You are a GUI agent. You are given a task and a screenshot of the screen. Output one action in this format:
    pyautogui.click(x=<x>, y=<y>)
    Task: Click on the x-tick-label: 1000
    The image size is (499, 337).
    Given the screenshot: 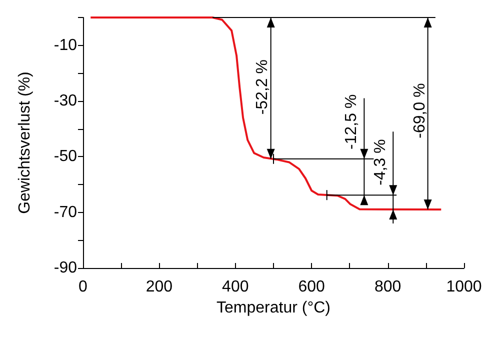 What is the action you would take?
    pyautogui.click(x=464, y=287)
    